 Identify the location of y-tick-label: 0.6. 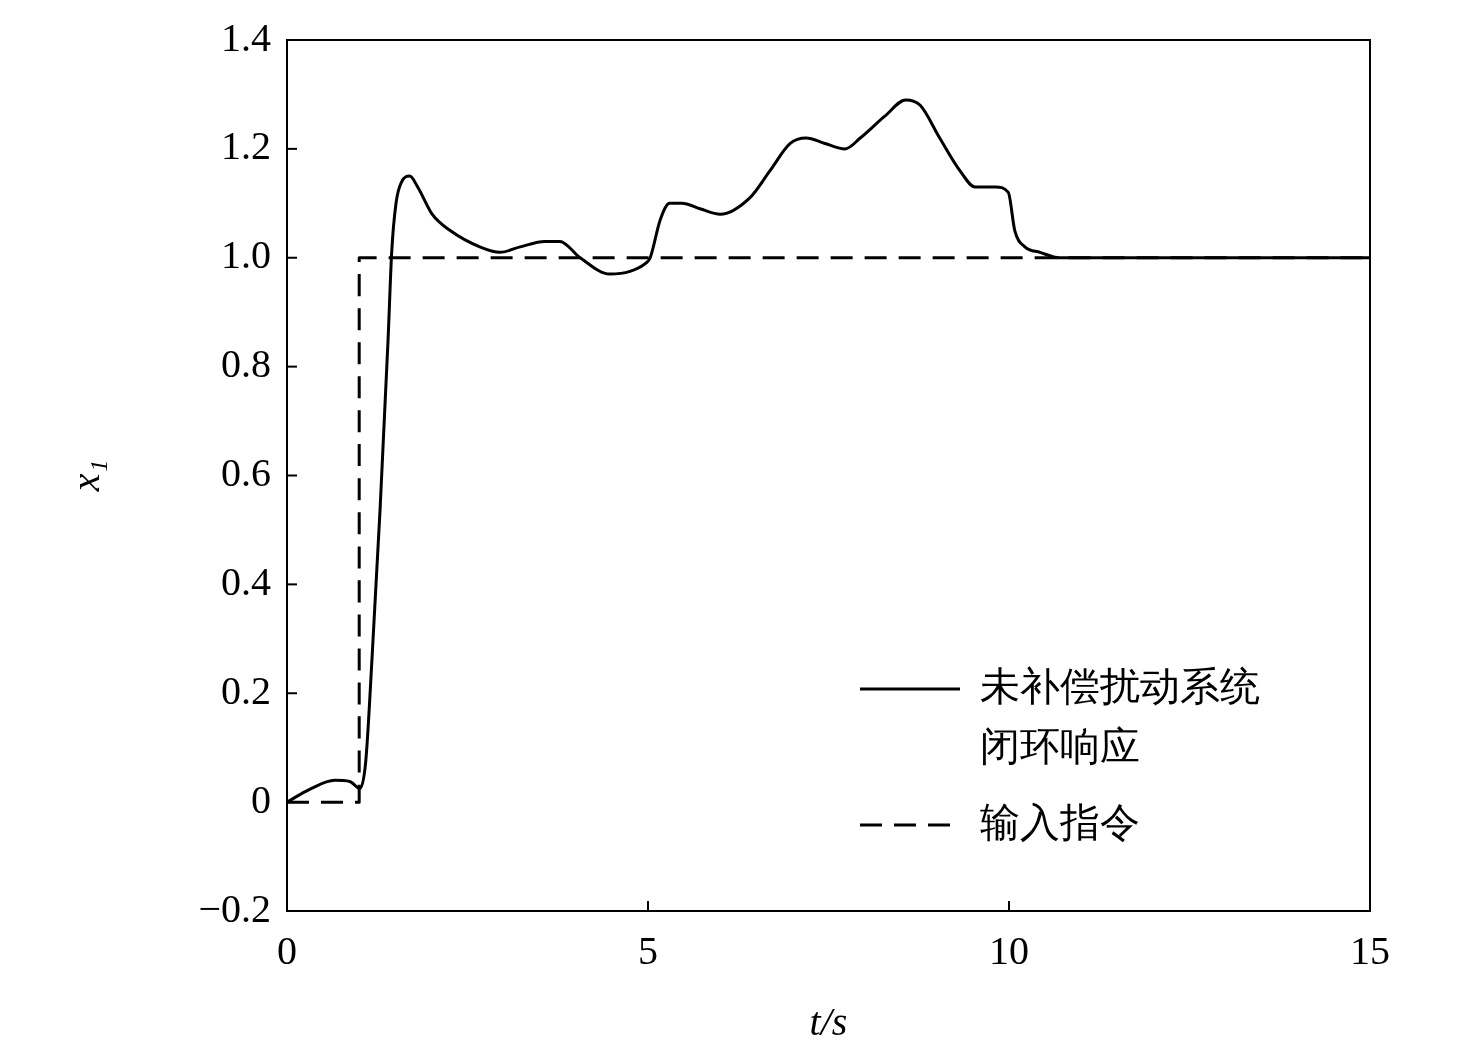
(246, 472).